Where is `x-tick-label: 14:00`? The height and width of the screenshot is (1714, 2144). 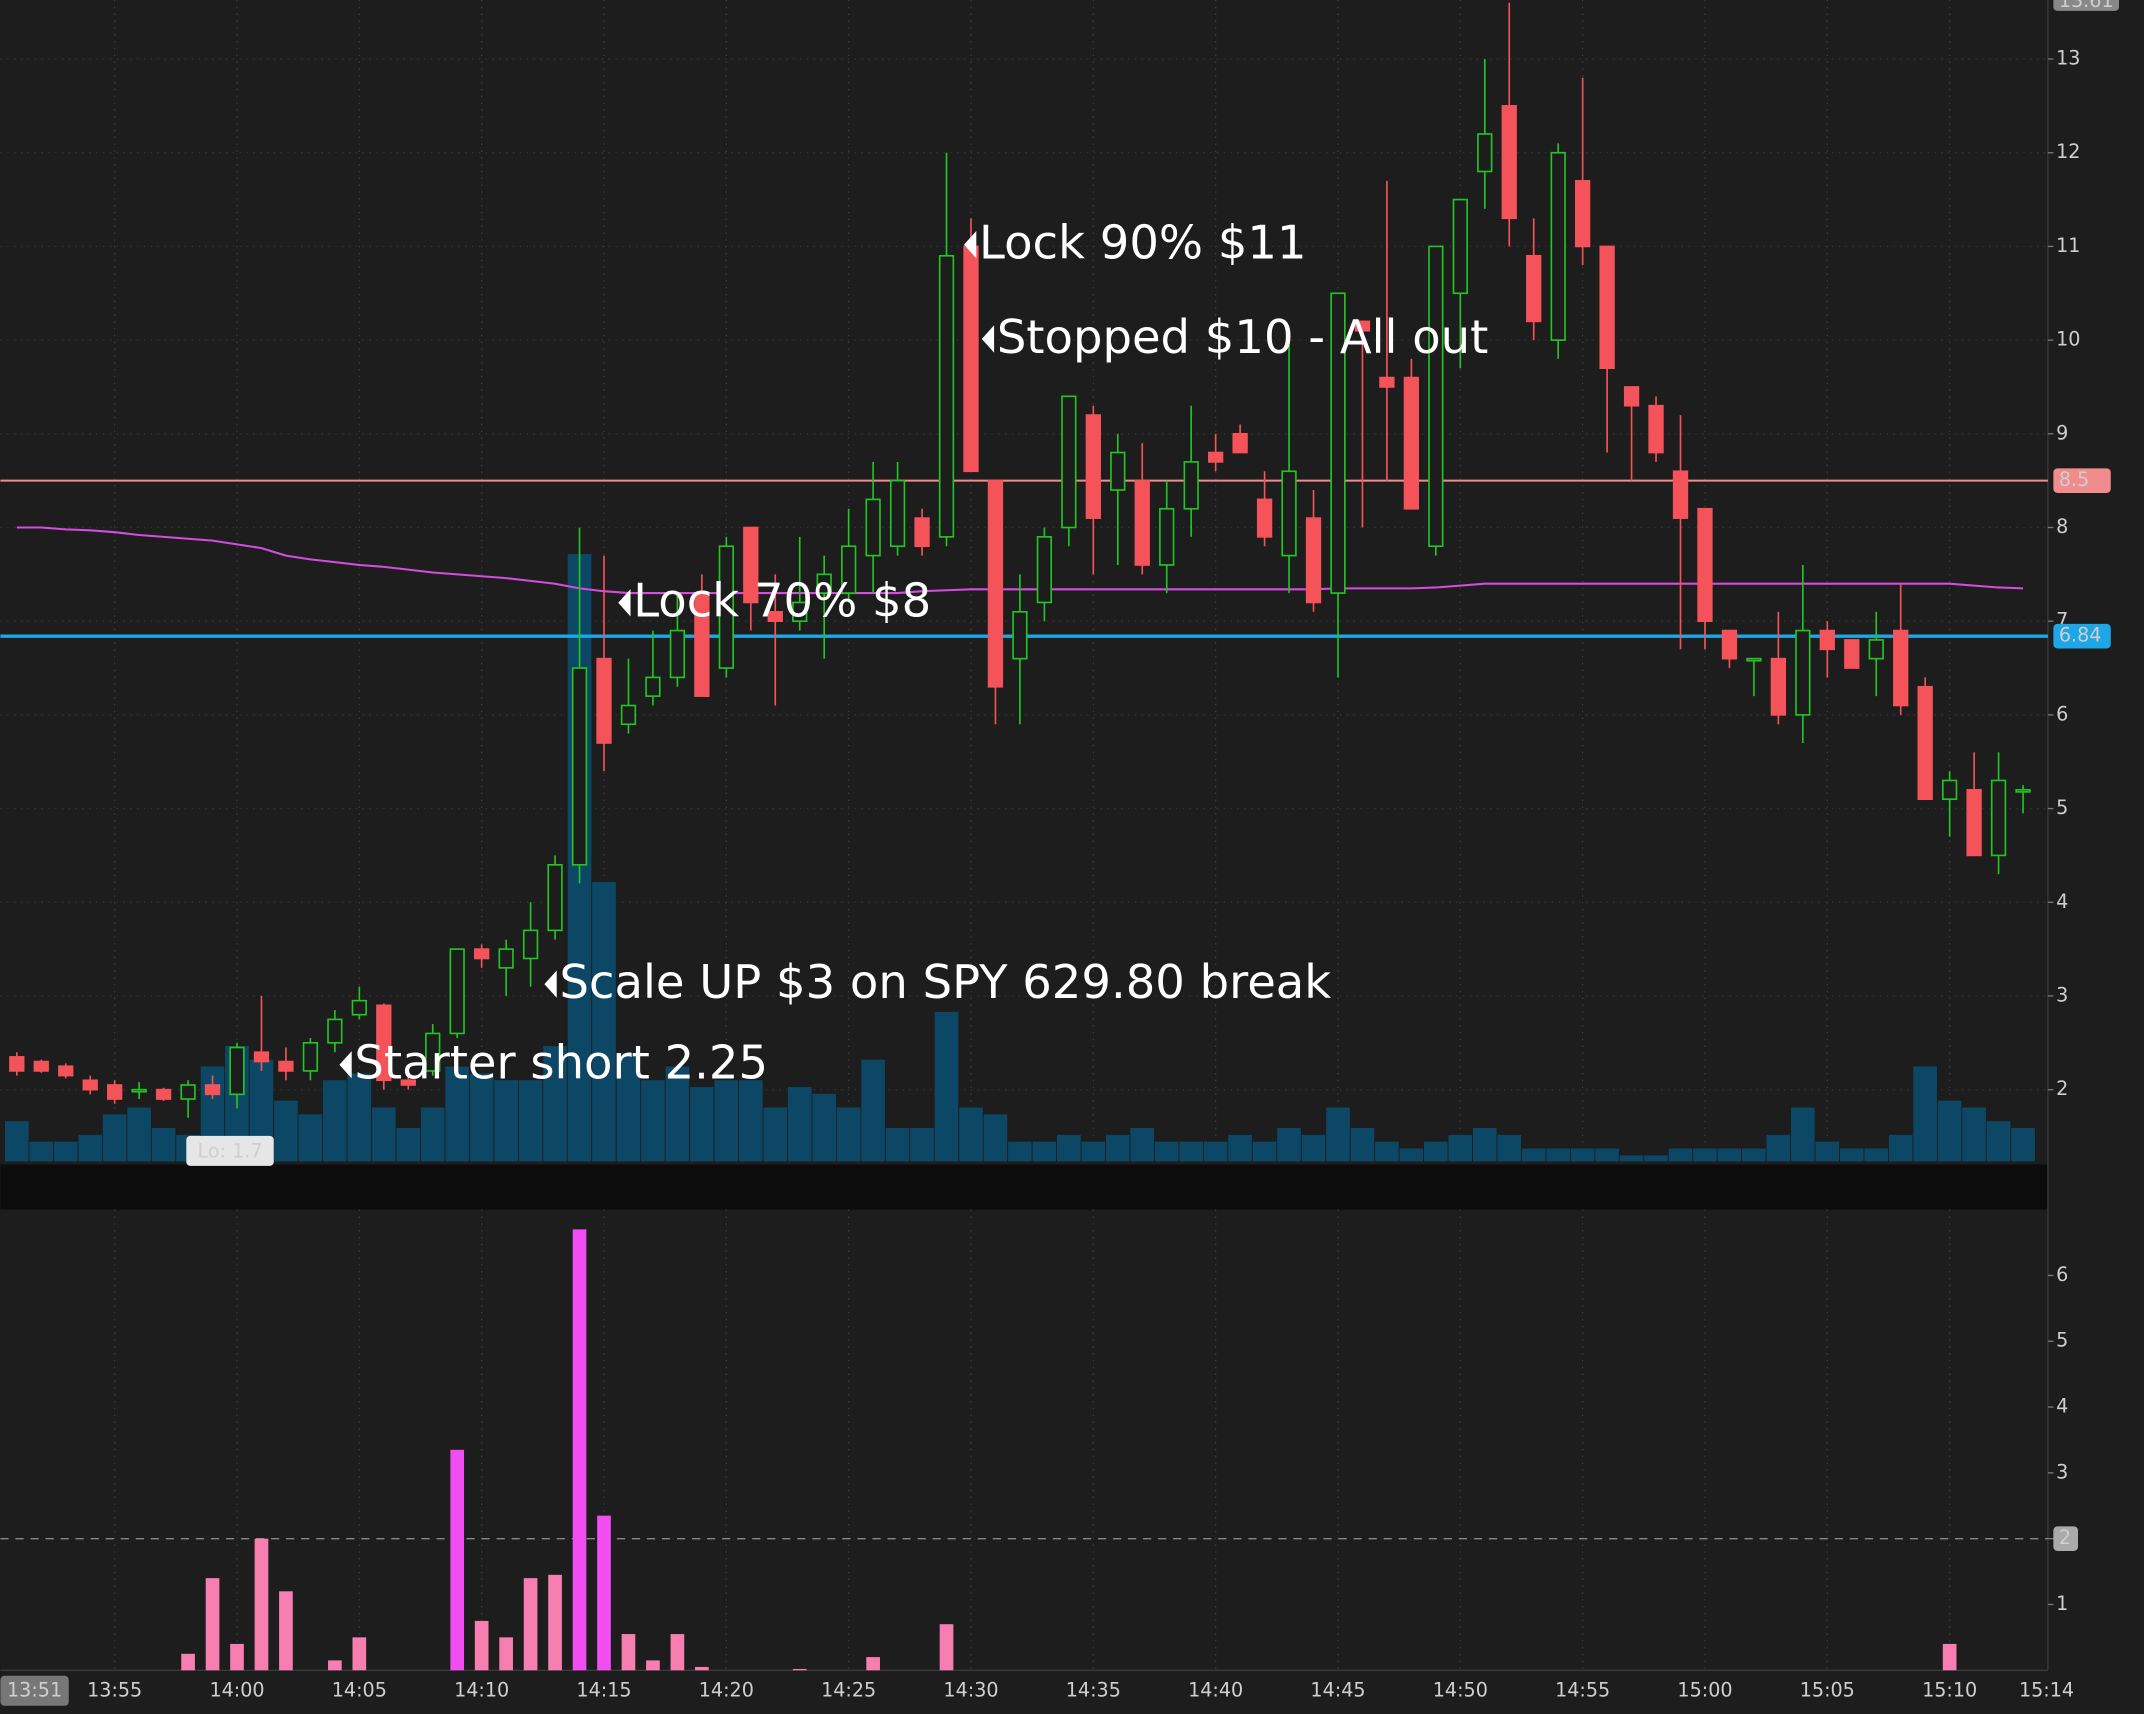 x-tick-label: 14:00 is located at coordinates (236, 1689).